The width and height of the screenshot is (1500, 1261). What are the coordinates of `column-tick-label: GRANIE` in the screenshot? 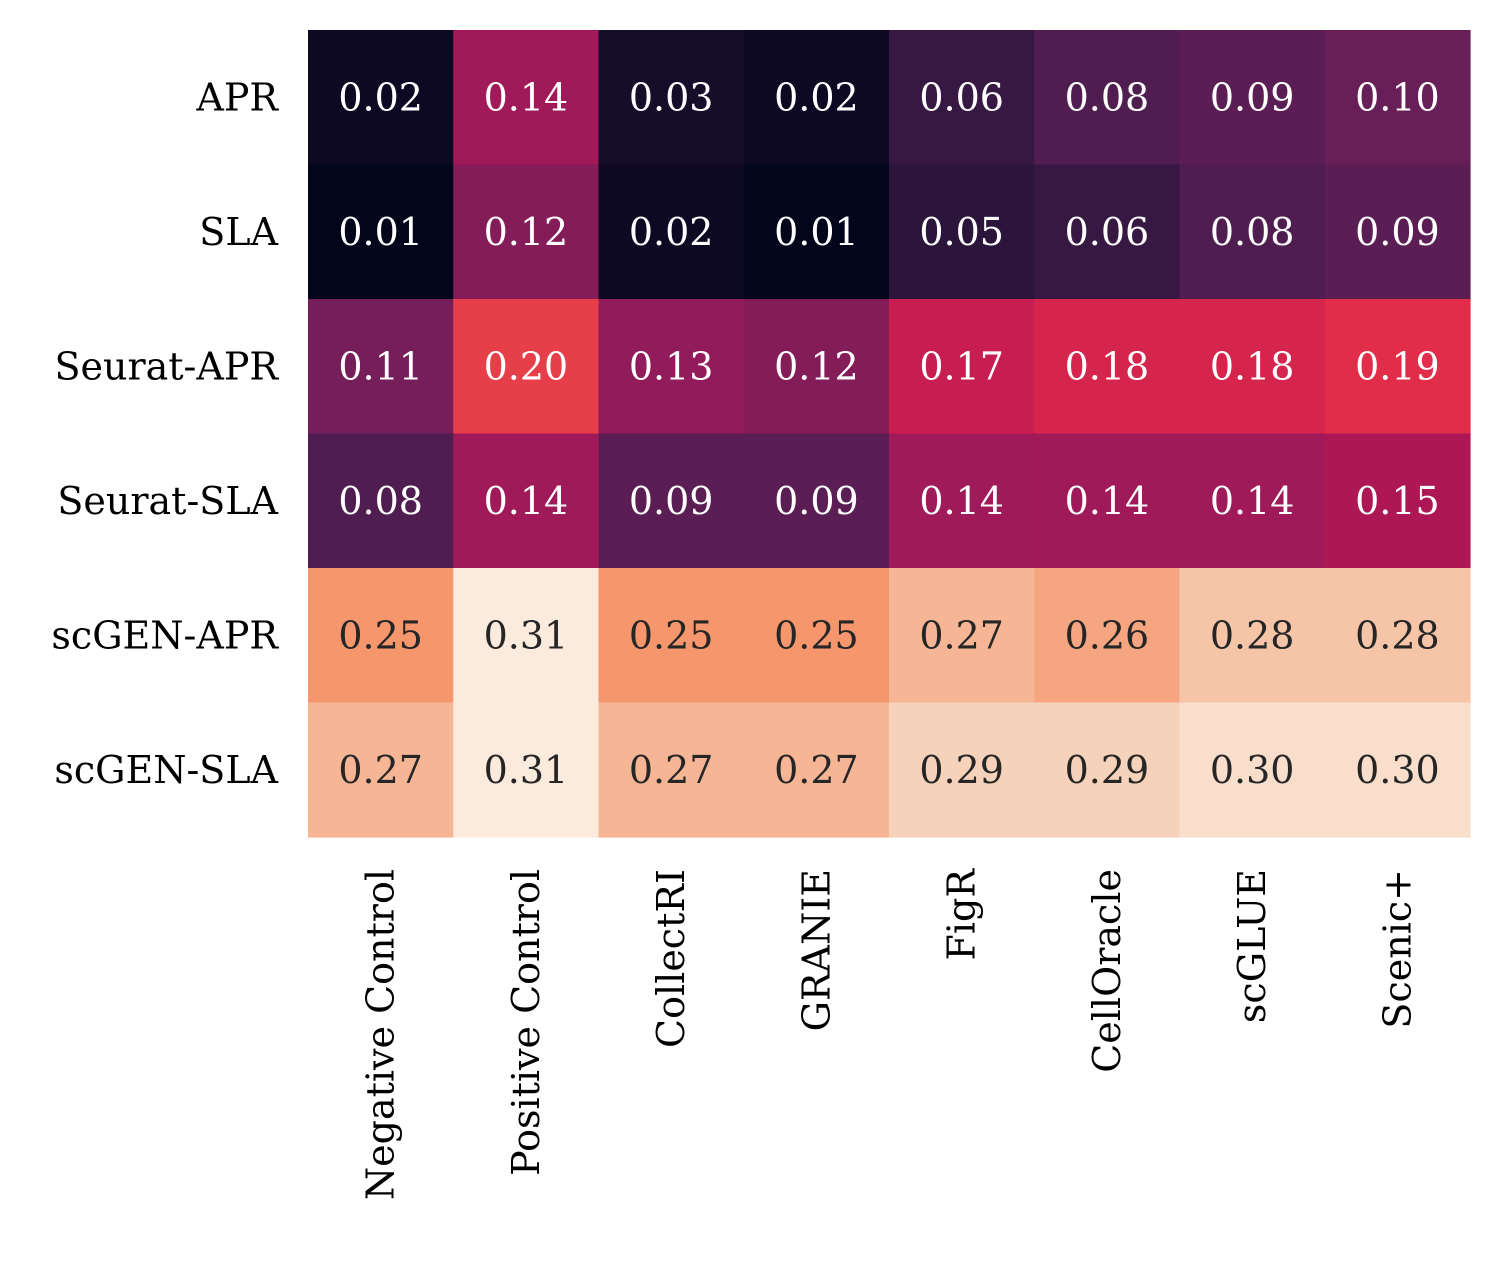 It's located at (816, 950).